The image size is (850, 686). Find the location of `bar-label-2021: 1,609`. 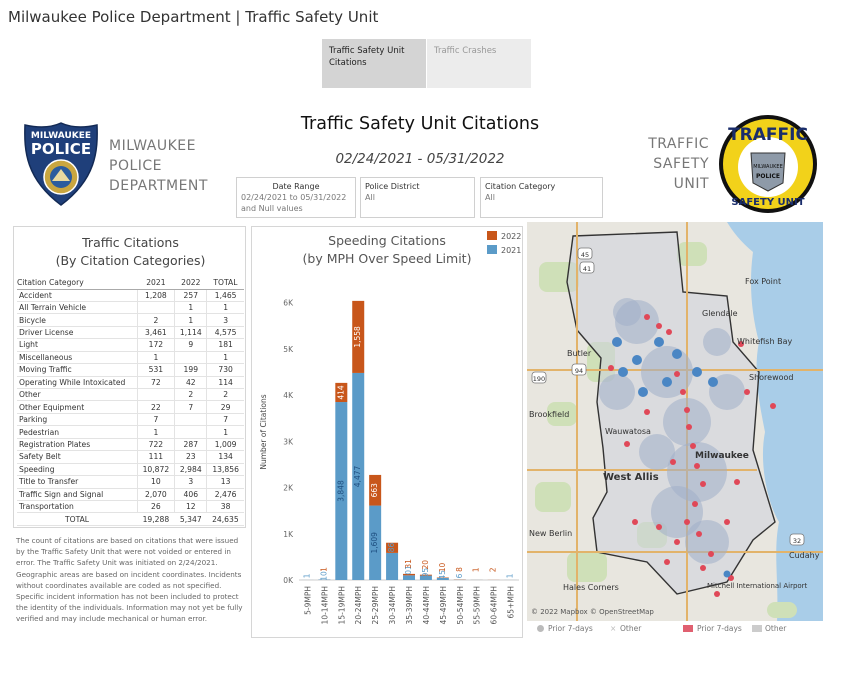

bar-label-2021: 1,609 is located at coordinates (374, 543).